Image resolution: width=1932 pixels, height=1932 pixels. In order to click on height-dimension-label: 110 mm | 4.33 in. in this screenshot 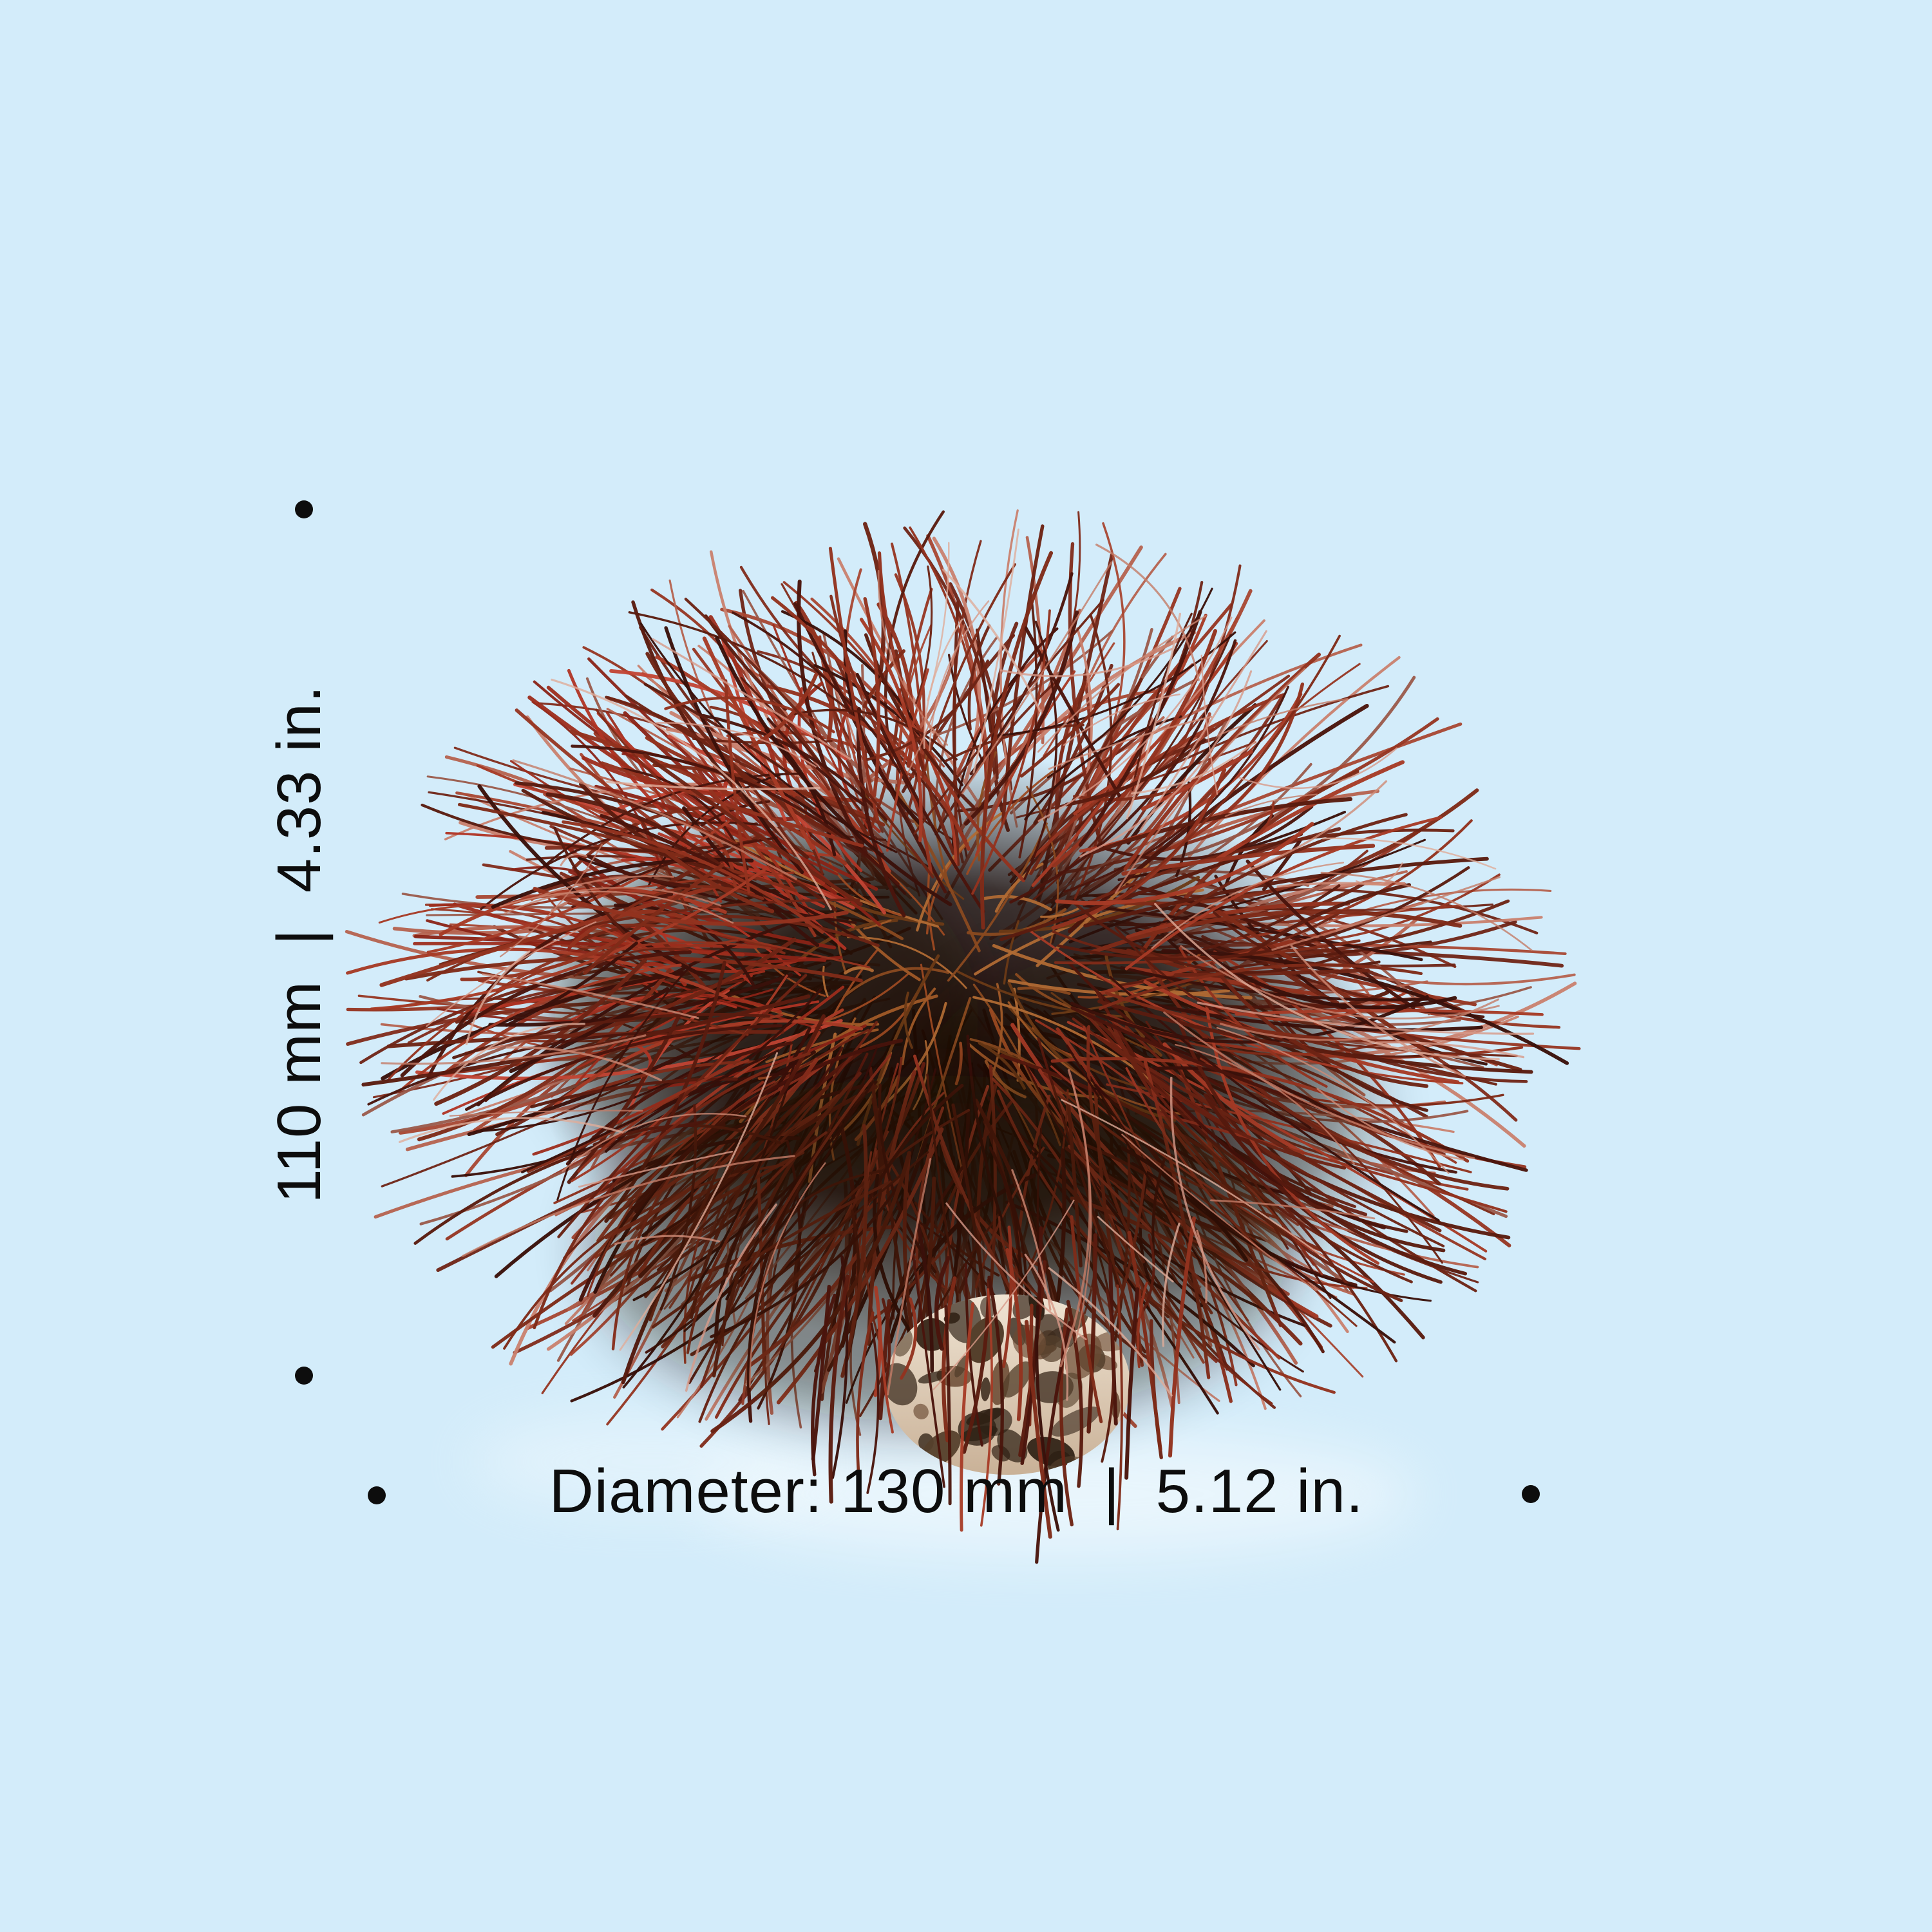, I will do `click(299, 944)`.